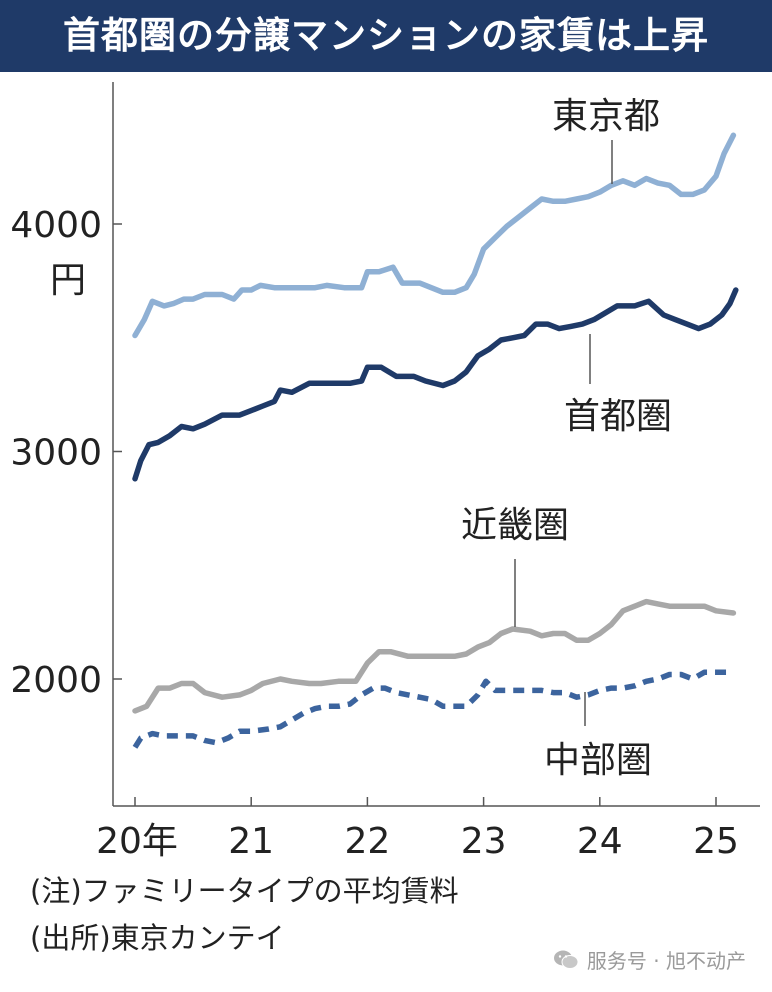 This screenshot has height=992, width=772. Describe the element at coordinates (716, 841) in the screenshot. I see `x-tick-label: 25` at that location.